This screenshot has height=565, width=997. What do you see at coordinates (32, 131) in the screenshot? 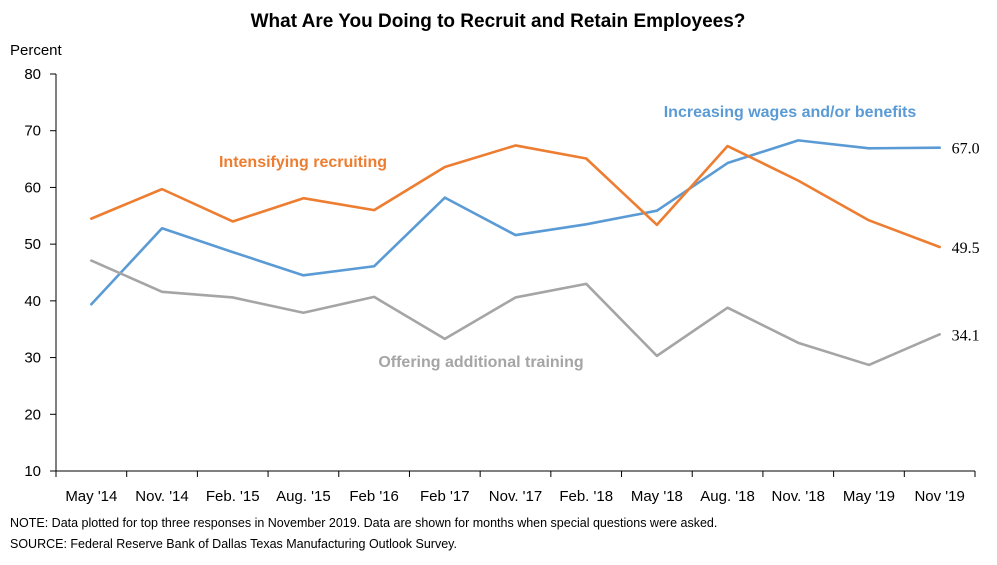
I see `y-tick-label: 70` at bounding box center [32, 131].